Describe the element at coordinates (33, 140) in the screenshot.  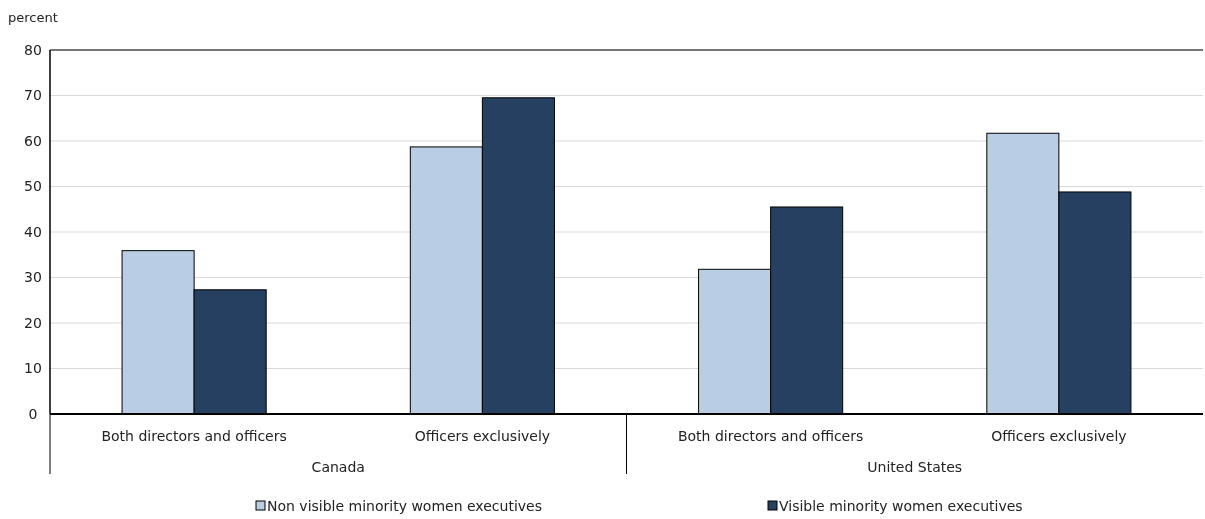
I see `y-tick-label: 60` at that location.